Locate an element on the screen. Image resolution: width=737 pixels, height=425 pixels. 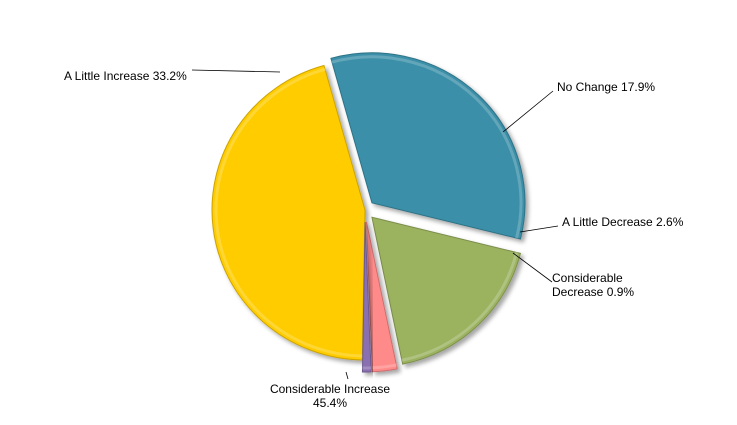
leader-line-a-little-increase is located at coordinates (236, 71).